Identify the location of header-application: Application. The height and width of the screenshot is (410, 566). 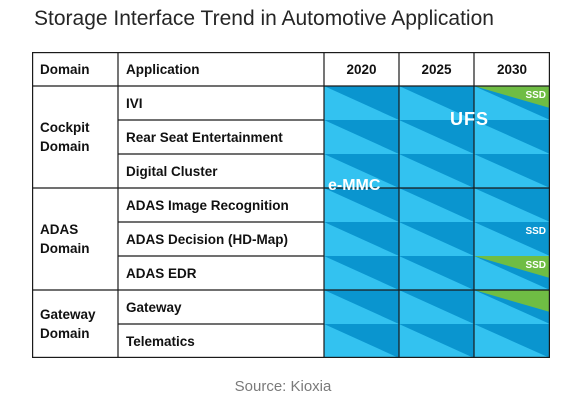
(163, 69).